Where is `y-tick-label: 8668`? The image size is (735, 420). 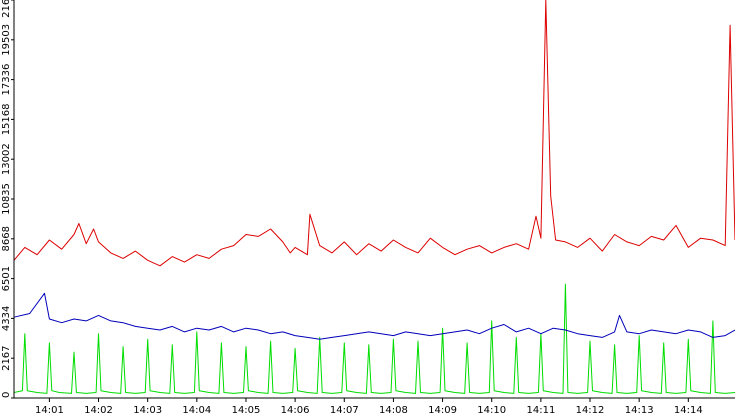
y-tick-label: 8668 is located at coordinates (6, 238).